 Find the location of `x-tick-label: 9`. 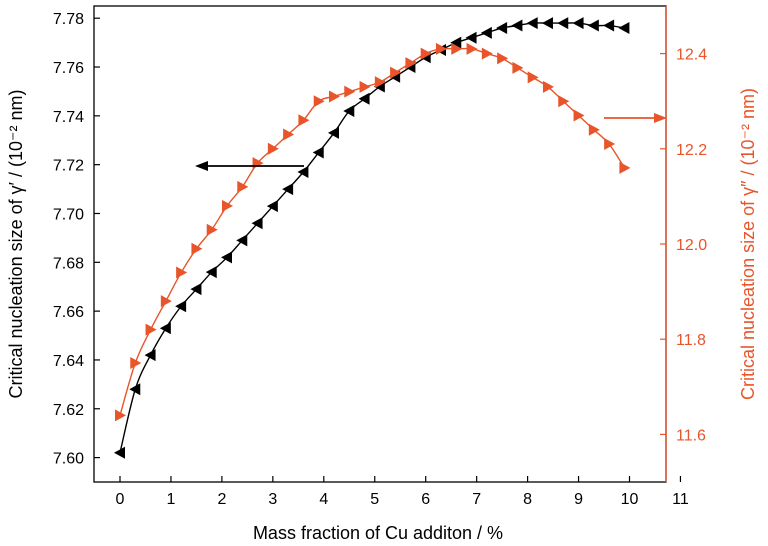

x-tick-label: 9 is located at coordinates (578, 499).